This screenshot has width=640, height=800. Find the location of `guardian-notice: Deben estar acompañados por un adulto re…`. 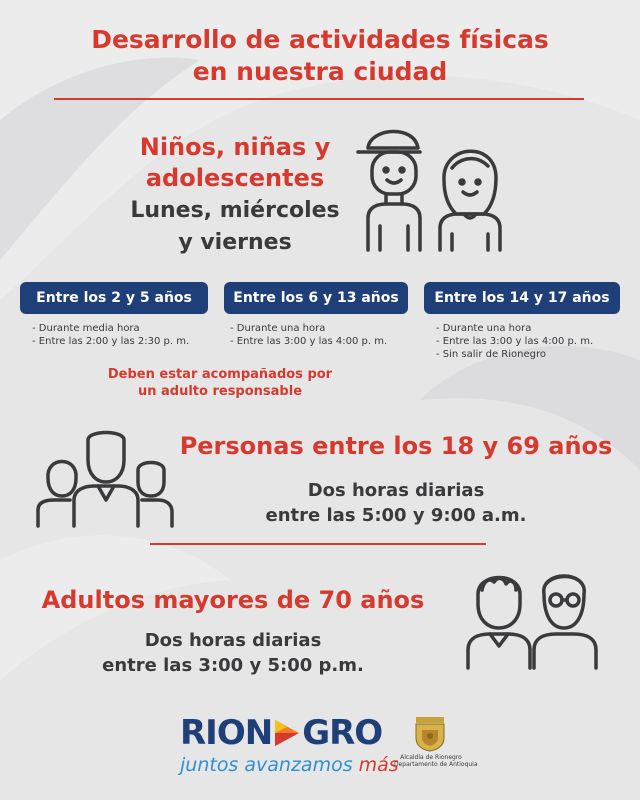

guardian-notice: Deben estar acompañados por un adulto re… is located at coordinates (220, 383).